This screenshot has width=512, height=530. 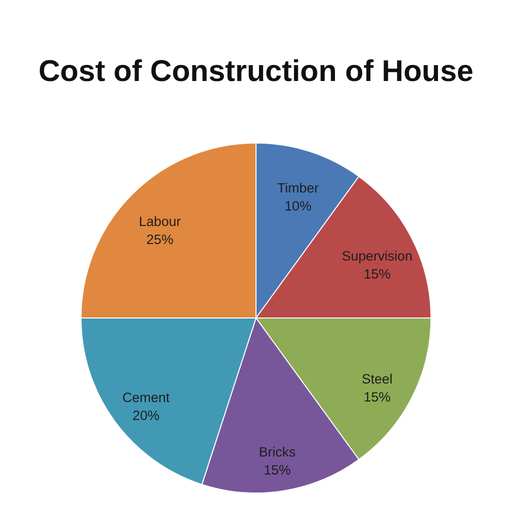 What do you see at coordinates (160, 239) in the screenshot?
I see `data-label: 25%` at bounding box center [160, 239].